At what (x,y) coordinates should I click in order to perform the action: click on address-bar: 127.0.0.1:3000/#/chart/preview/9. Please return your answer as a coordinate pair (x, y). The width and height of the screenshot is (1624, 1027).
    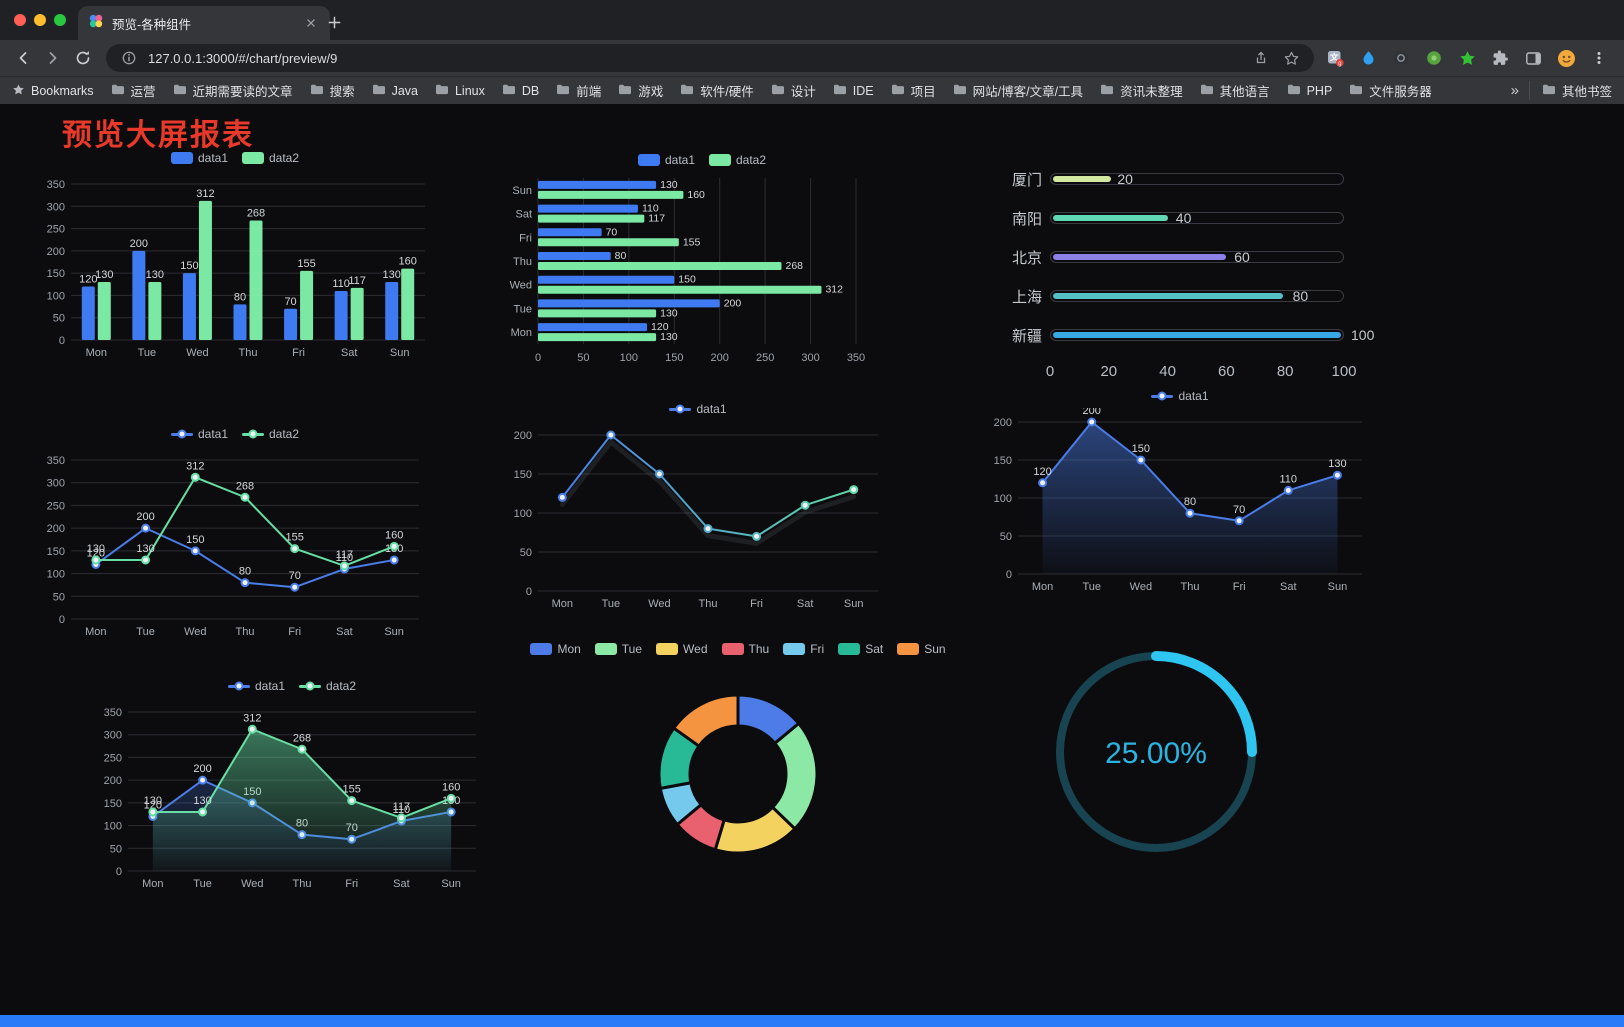
    Looking at the image, I should click on (710, 58).